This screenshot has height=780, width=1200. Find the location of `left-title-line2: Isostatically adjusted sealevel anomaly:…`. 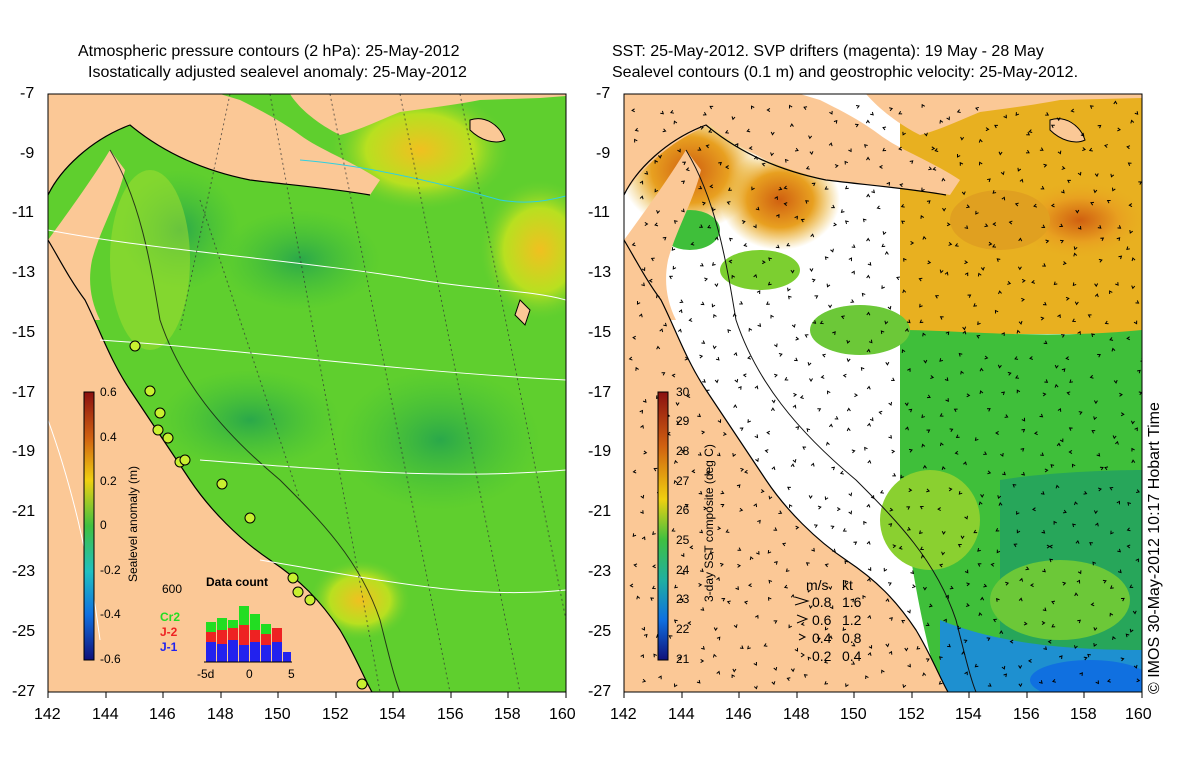

left-title-line2: Isostatically adjusted sealevel anomaly:… is located at coordinates (277, 72).